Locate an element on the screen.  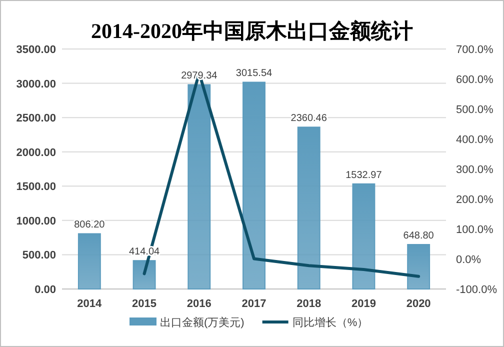
legend-label: 同比增长（%） is located at coordinates (330, 322).